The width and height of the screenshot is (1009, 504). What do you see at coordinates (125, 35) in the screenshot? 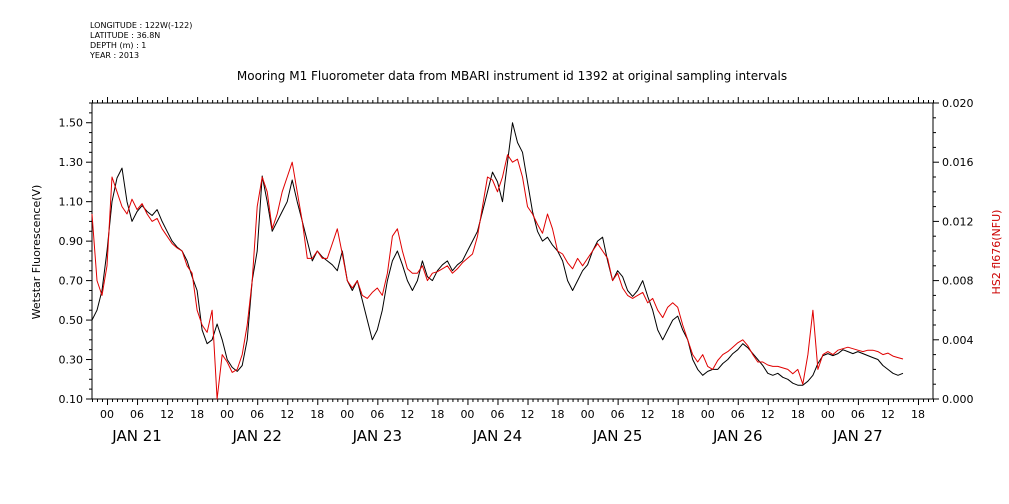
I see `metadata-latitude: LATITUDE : 36.8N` at bounding box center [125, 35].